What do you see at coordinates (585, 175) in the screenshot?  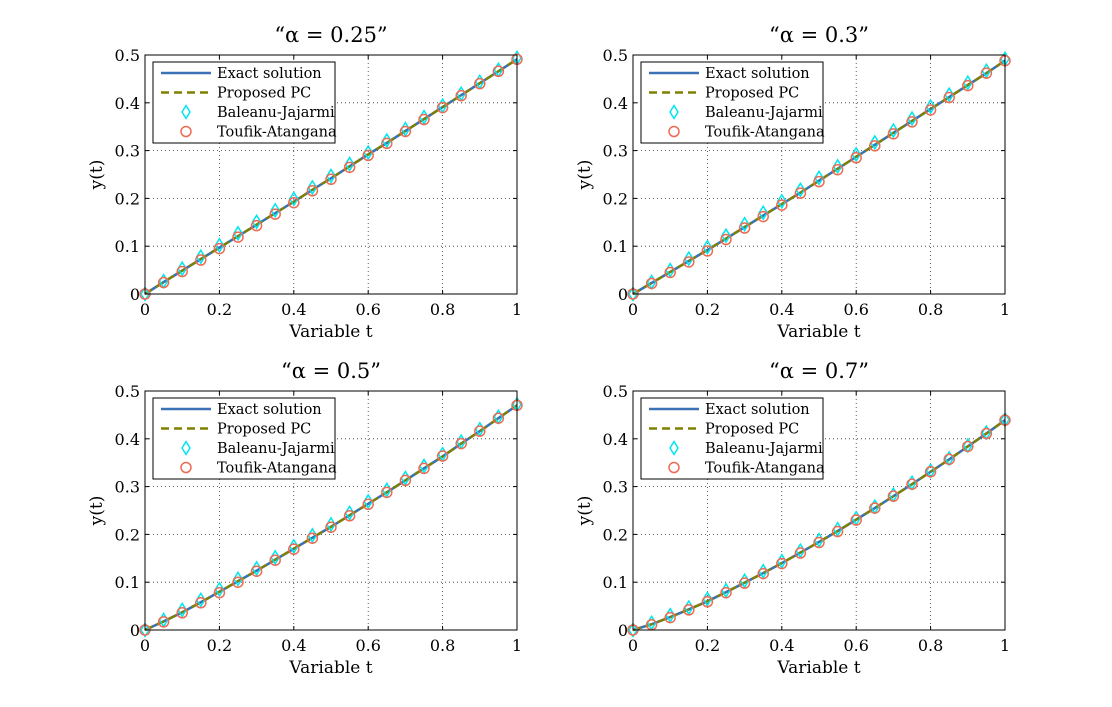 I see `y-axis-label: y(t)` at bounding box center [585, 175].